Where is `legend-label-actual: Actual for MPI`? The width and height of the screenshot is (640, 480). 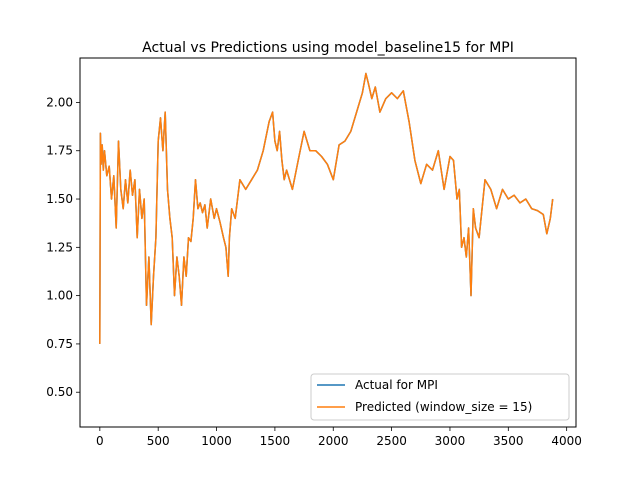
legend-label-actual: Actual for MPI is located at coordinates (396, 385).